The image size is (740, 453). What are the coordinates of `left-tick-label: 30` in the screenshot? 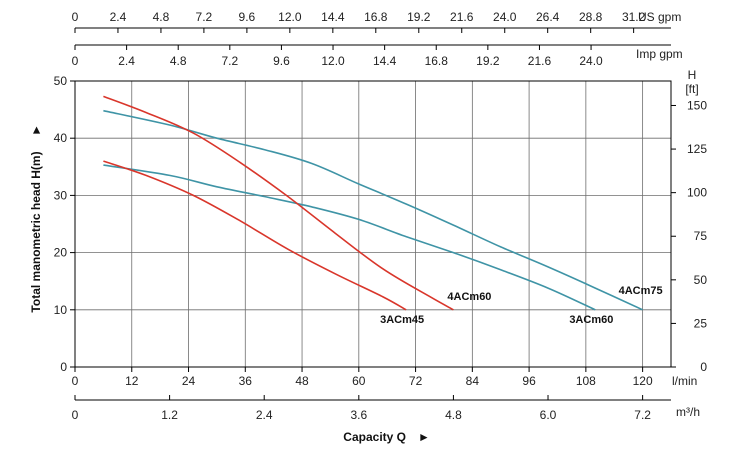 It's located at (61, 195).